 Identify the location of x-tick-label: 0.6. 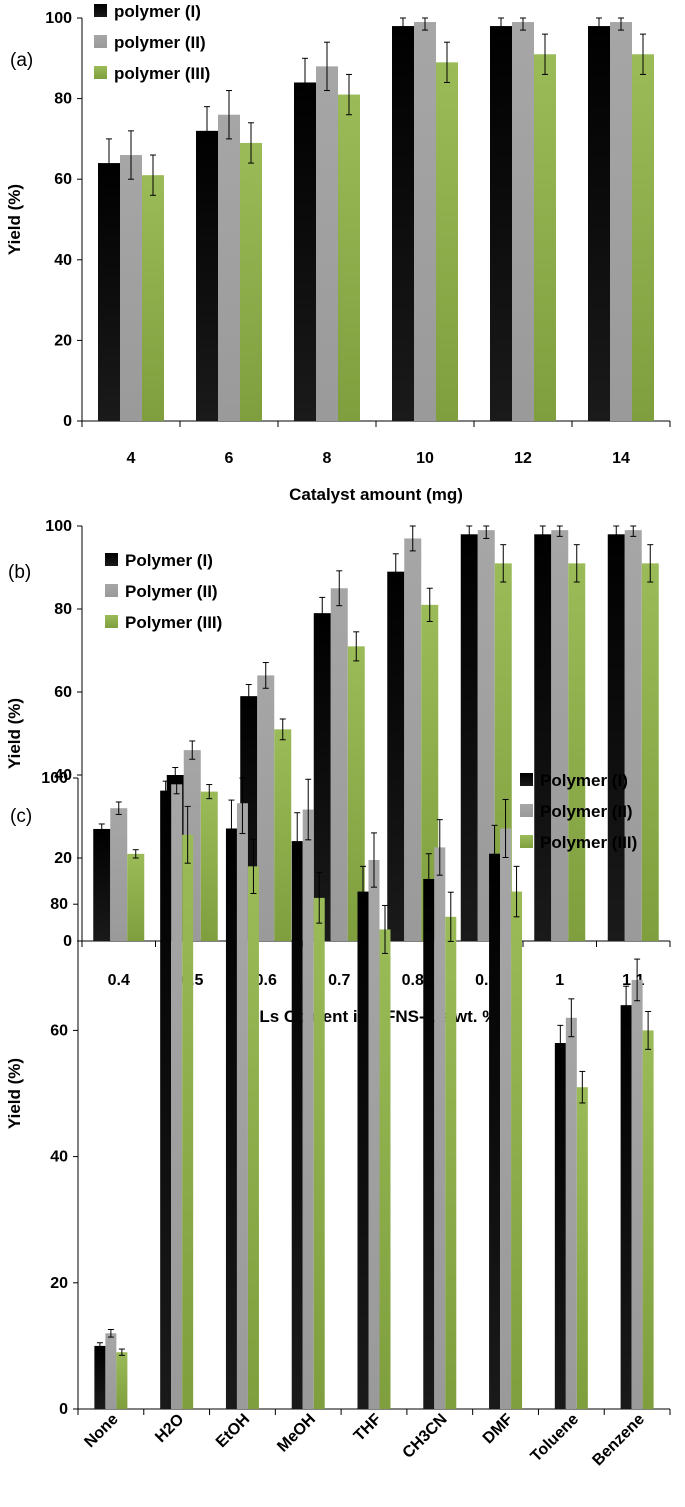
(266, 980).